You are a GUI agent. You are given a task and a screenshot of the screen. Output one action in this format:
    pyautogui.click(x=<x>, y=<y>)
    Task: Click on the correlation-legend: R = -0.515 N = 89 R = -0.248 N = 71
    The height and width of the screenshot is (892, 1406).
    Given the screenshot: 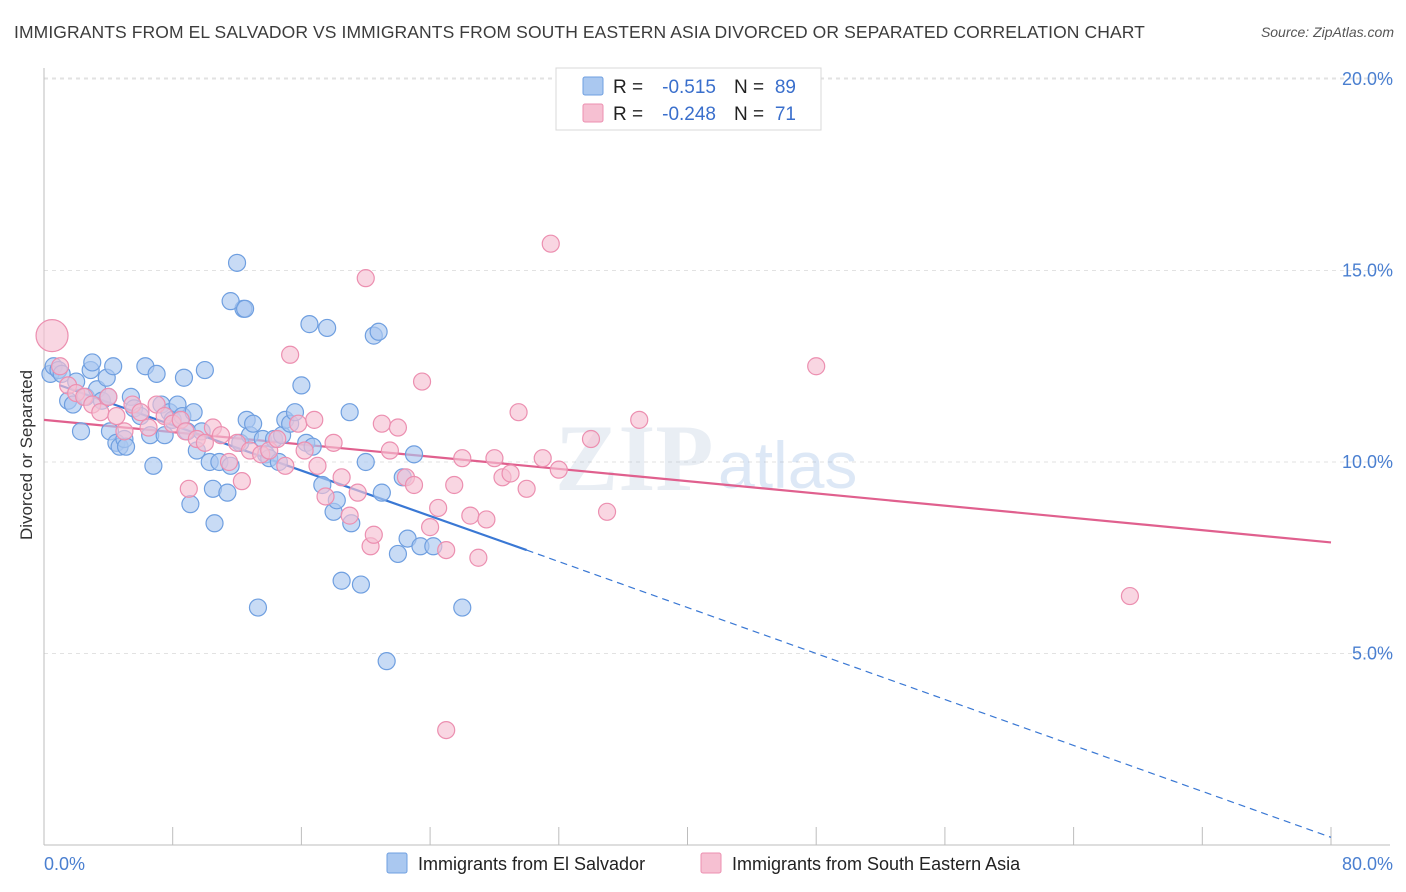 What is the action you would take?
    pyautogui.click(x=688, y=99)
    